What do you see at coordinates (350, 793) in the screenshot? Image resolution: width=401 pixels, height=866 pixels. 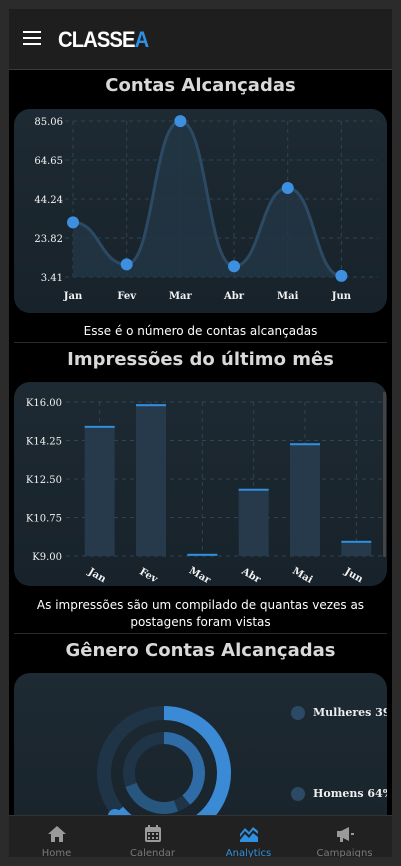 I see `legend-label: Homens 64%` at bounding box center [350, 793].